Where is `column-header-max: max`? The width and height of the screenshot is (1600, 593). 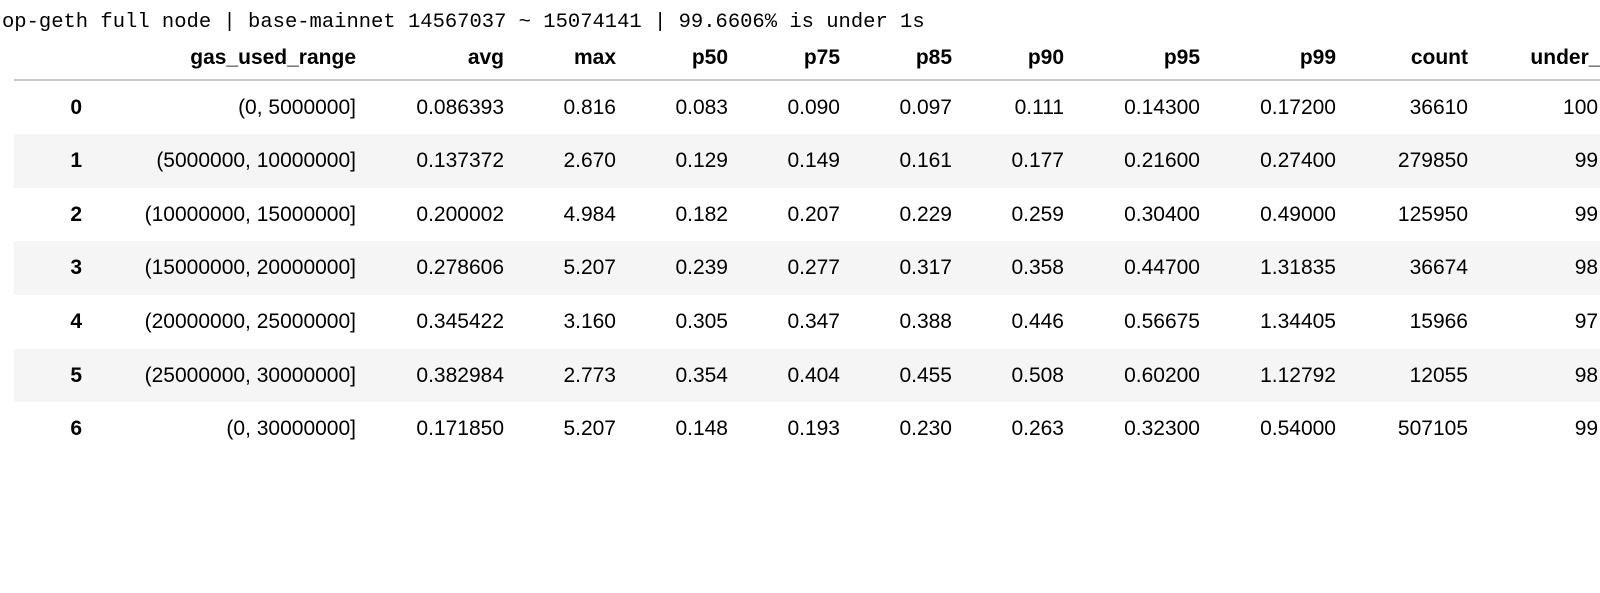
column-header-max: max is located at coordinates (570, 63).